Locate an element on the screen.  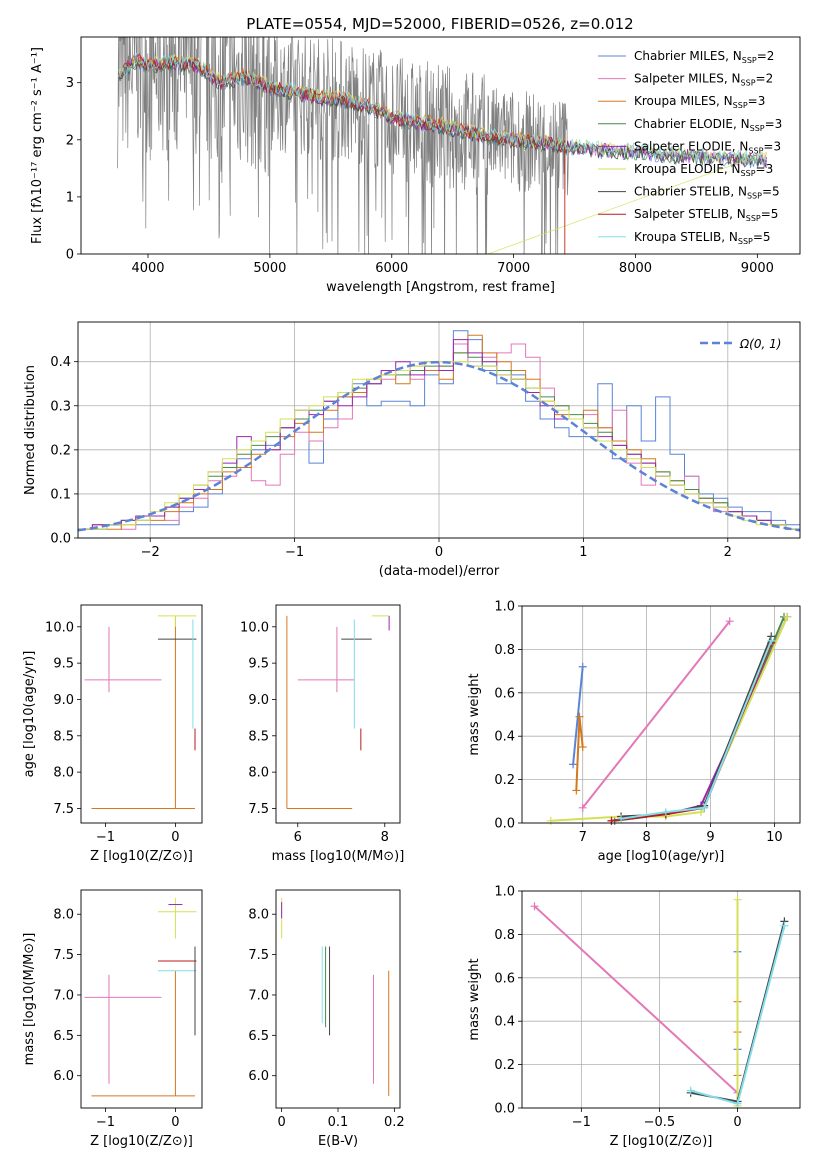
mass-ebv-panel: 0 0.1 0.2 6.0 6.5 7.0 7.5 8.0 E(B-V) is located at coordinates (326, 1019).